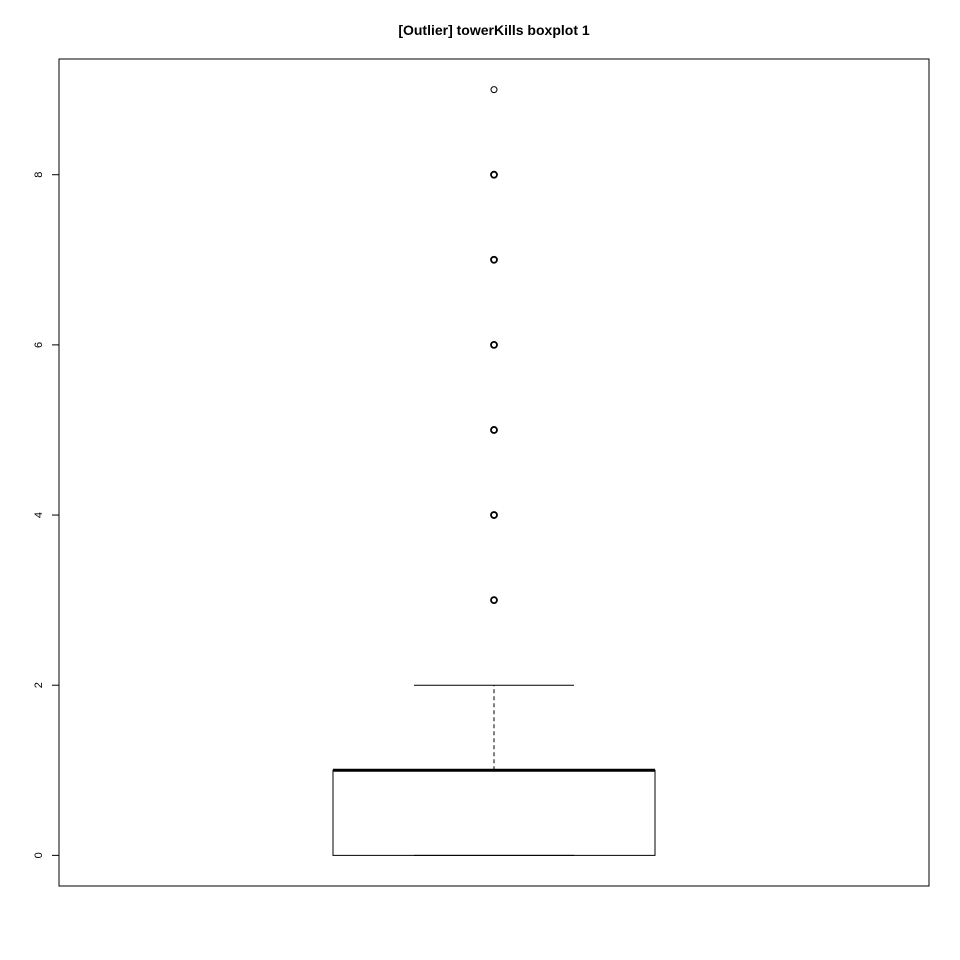  What do you see at coordinates (39, 345) in the screenshot?
I see `y-tick-label: 6` at bounding box center [39, 345].